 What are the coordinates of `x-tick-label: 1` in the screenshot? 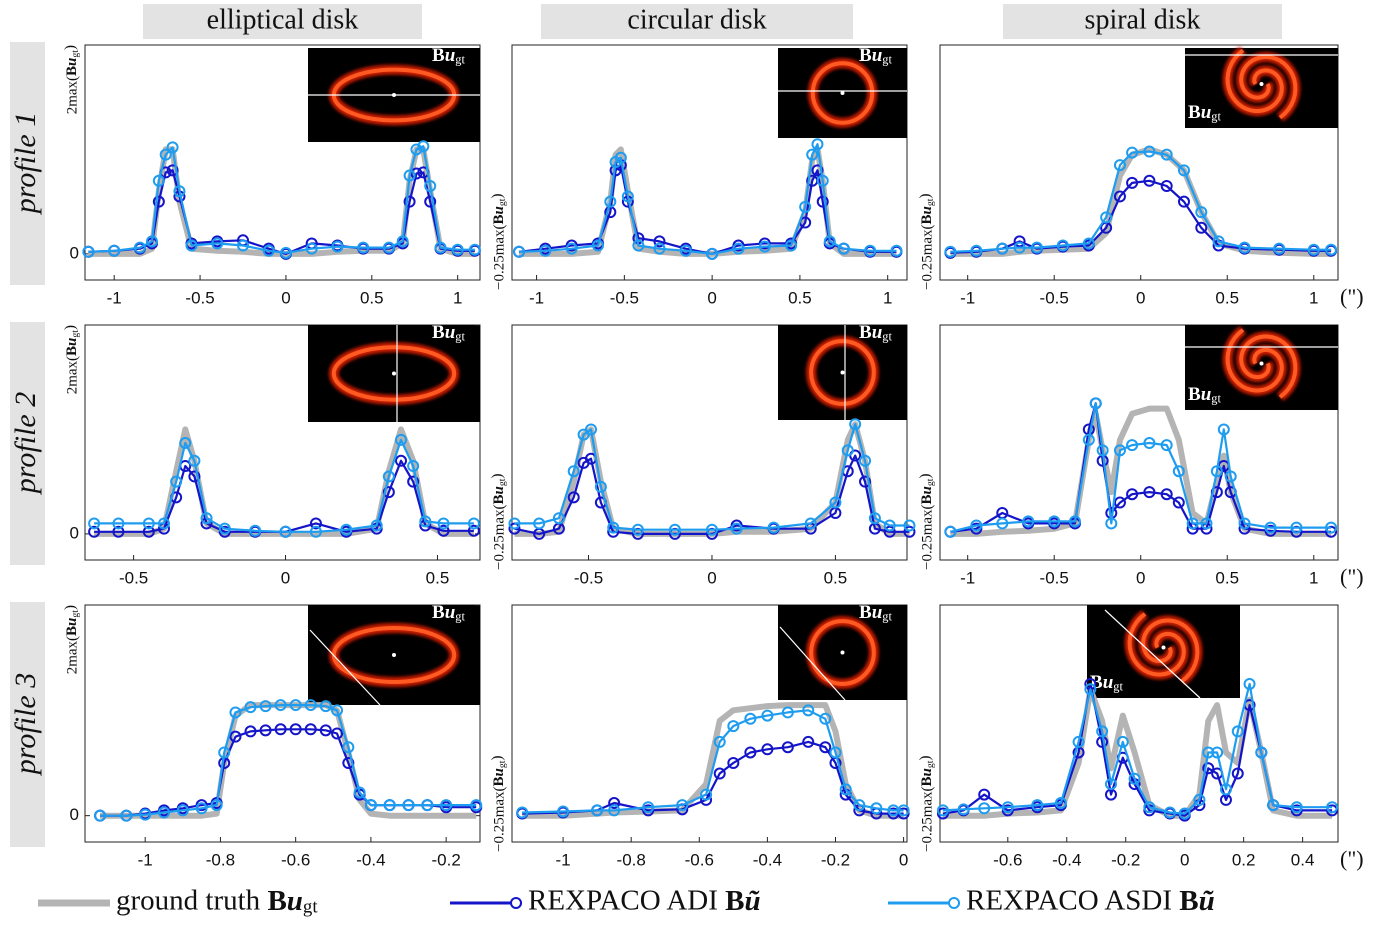 It's located at (1313, 577).